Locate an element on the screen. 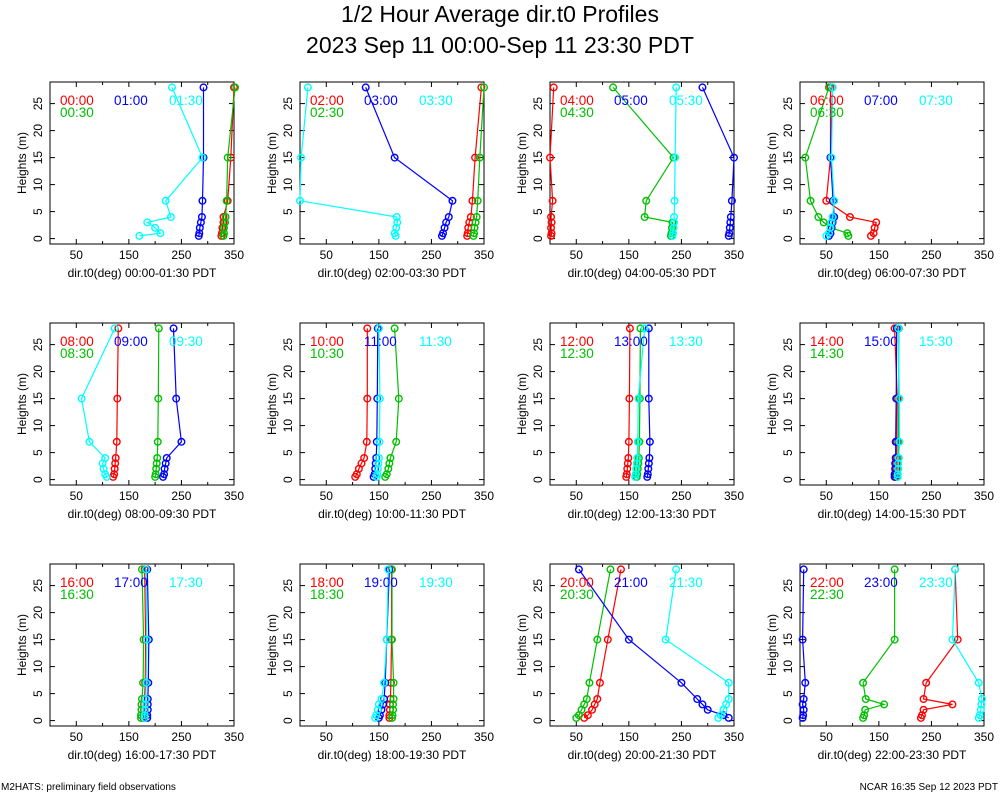 The width and height of the screenshot is (1000, 800). x-axis-label: dir.t0(deg) 20:00-21:30 PDT is located at coordinates (642, 755).